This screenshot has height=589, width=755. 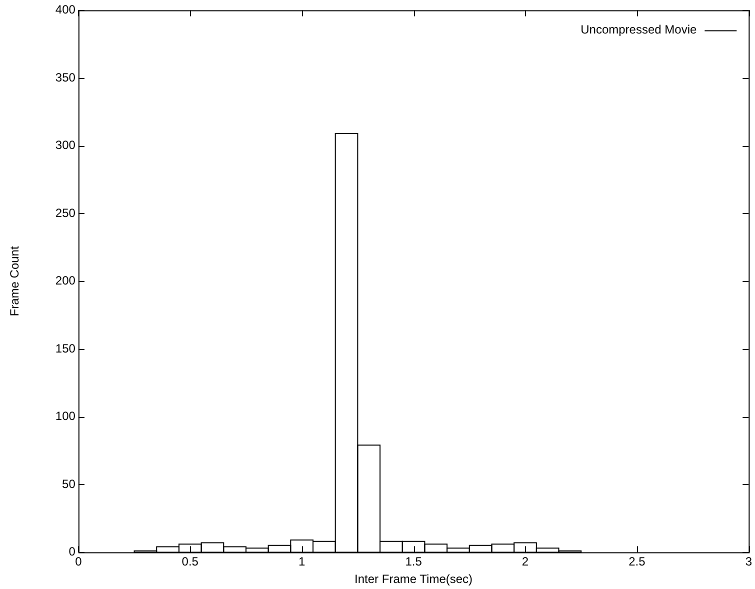 I want to click on y-tick-label: 200, so click(x=65, y=281).